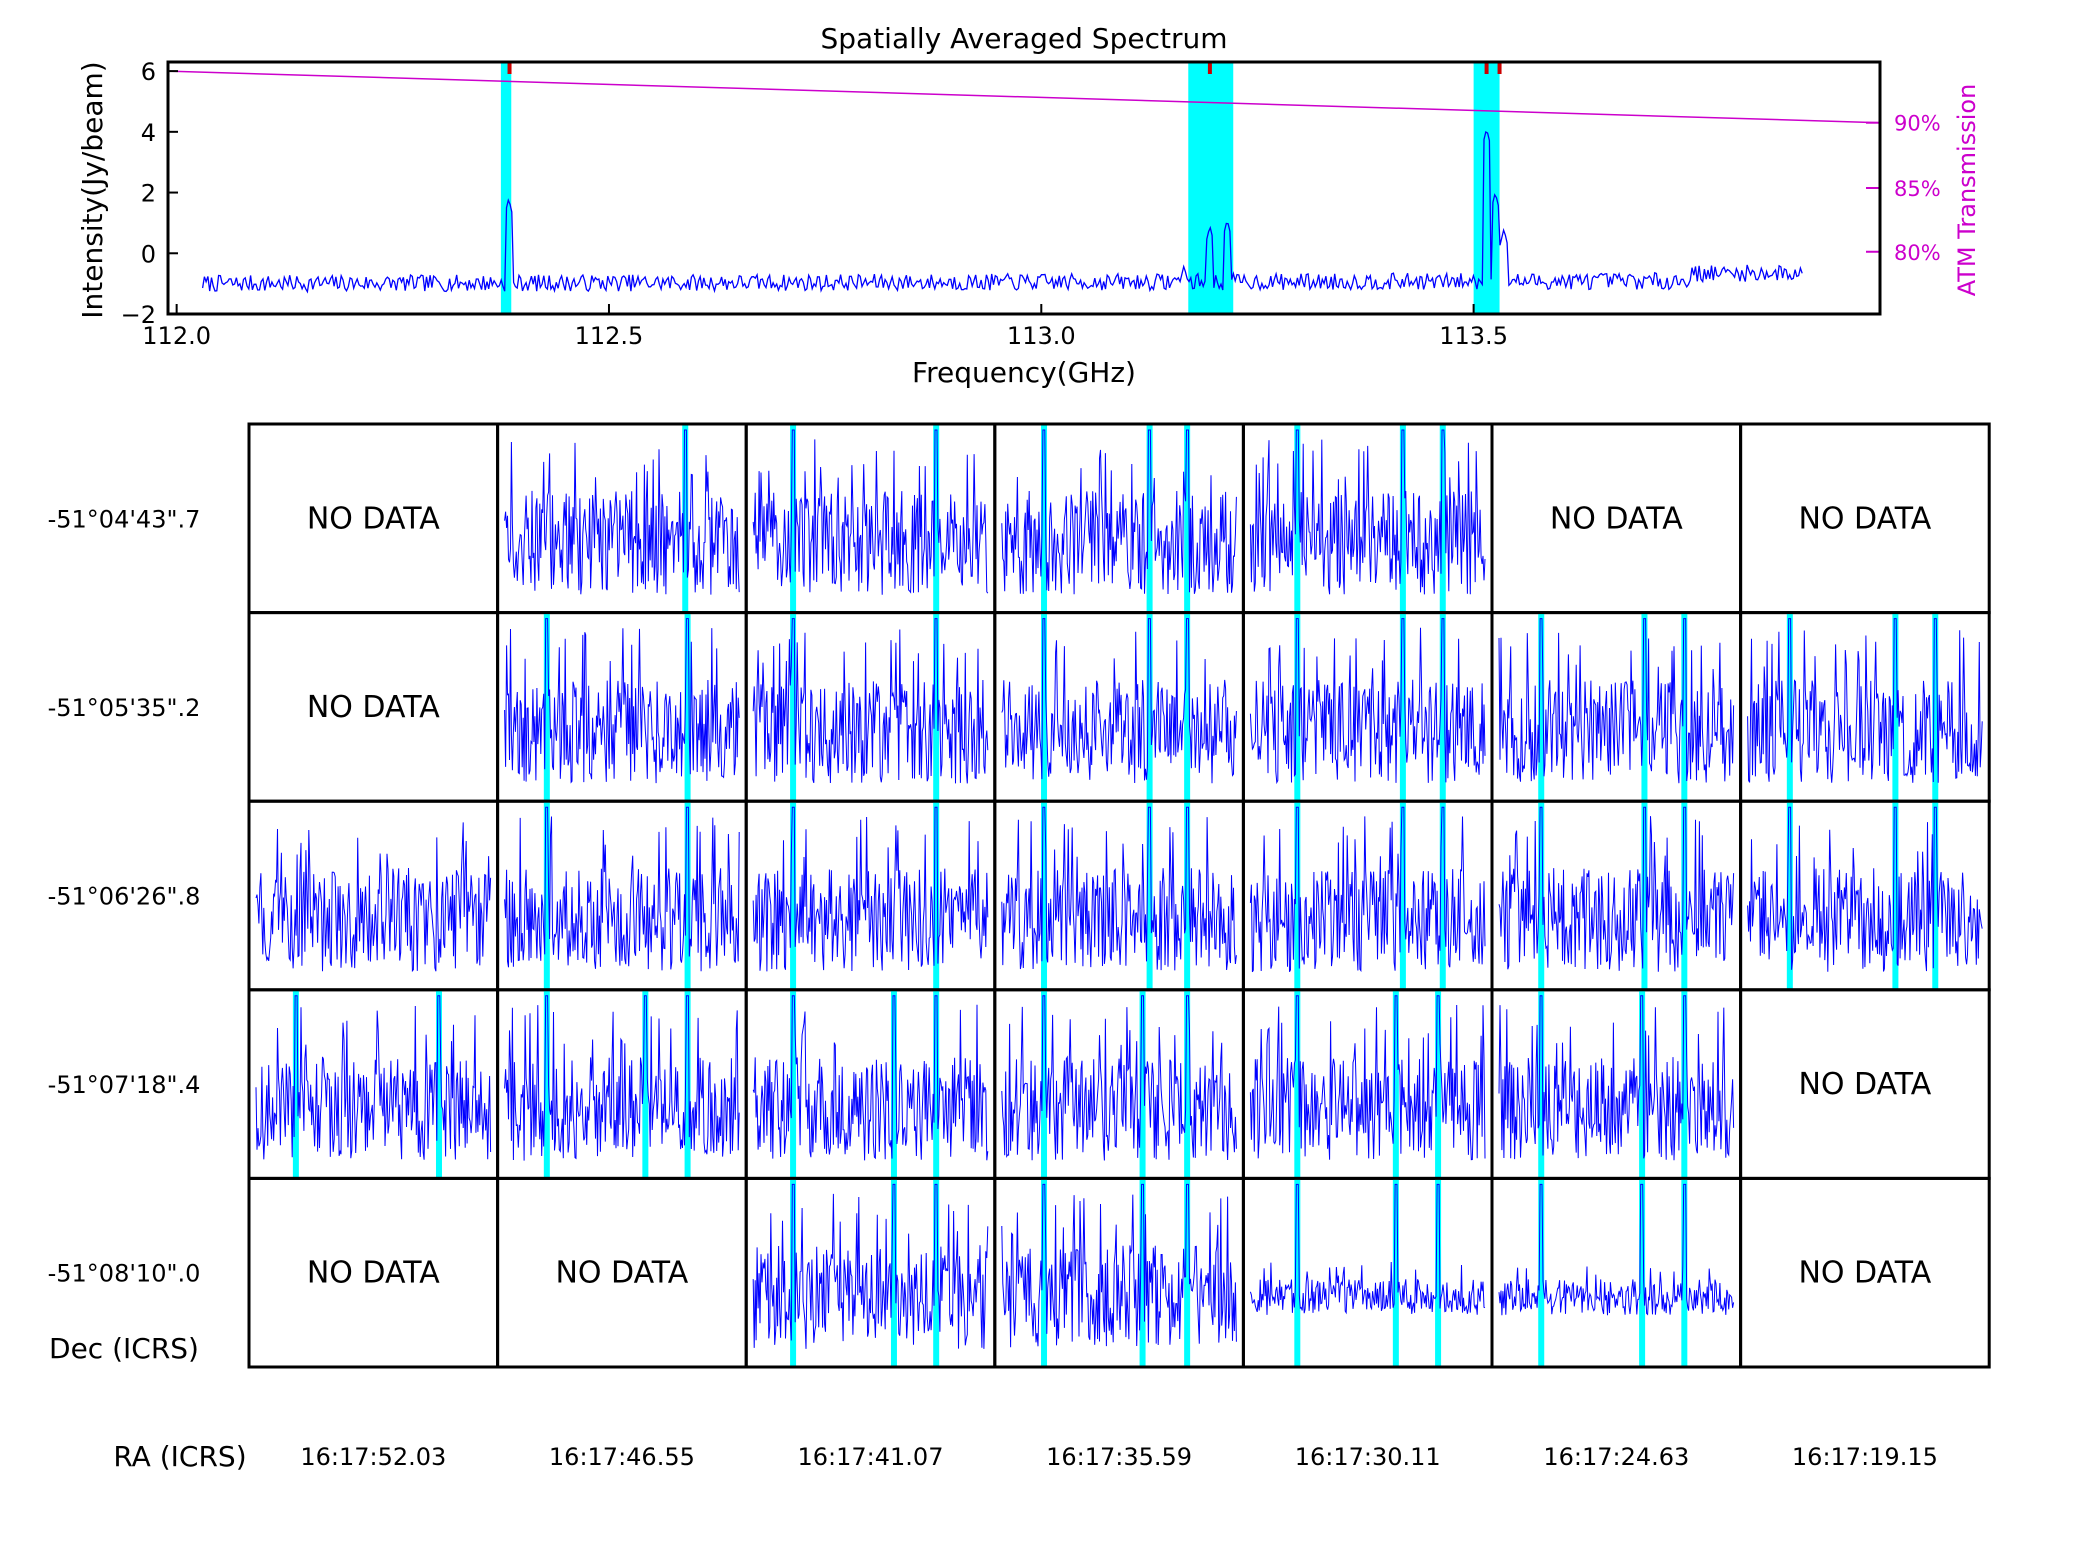 This screenshot has height=1560, width=2080. What do you see at coordinates (148, 133) in the screenshot?
I see `y-tick-label-3: 4` at bounding box center [148, 133].